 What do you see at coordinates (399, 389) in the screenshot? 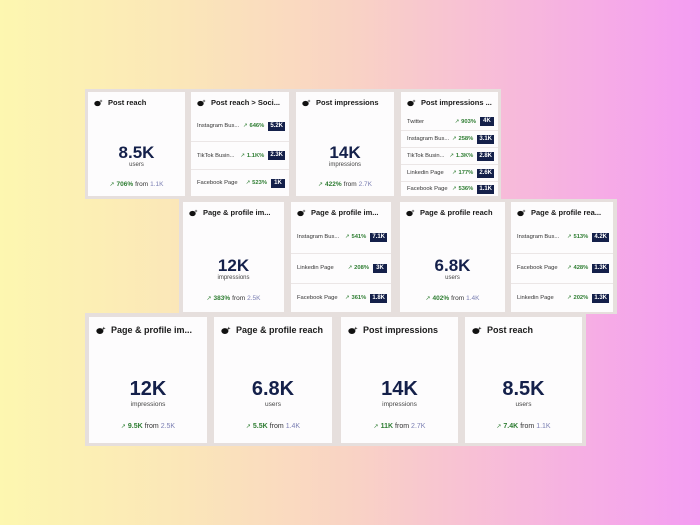
I see `kpi-value: 14K` at bounding box center [399, 389].